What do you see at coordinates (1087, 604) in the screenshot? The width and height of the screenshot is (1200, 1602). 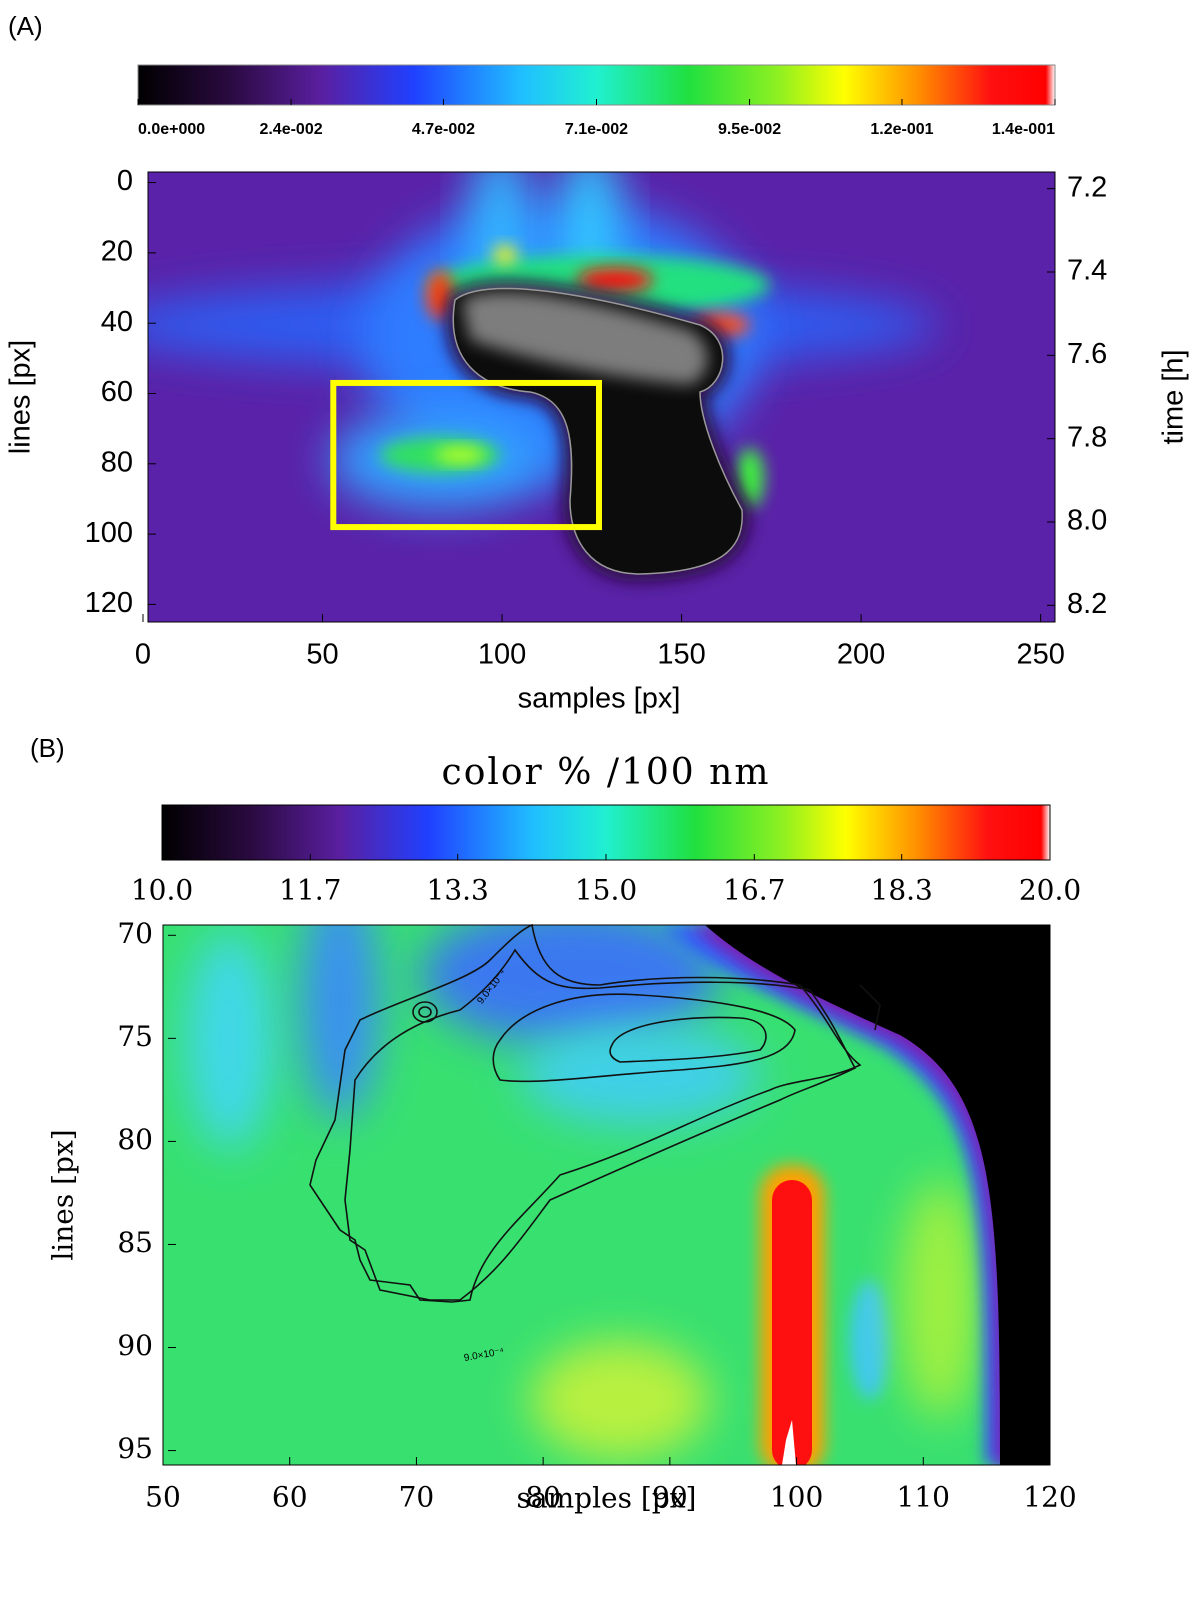 I see `y2-tick-label: 8.2` at bounding box center [1087, 604].